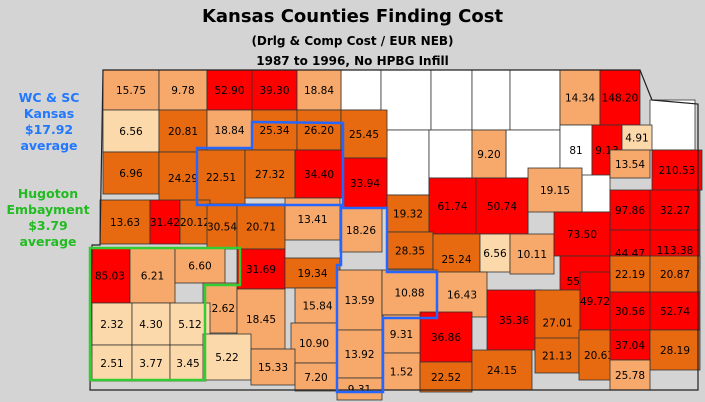 The width and height of the screenshot is (705, 402). I want to click on county-value-label: 4.91, so click(636, 139).